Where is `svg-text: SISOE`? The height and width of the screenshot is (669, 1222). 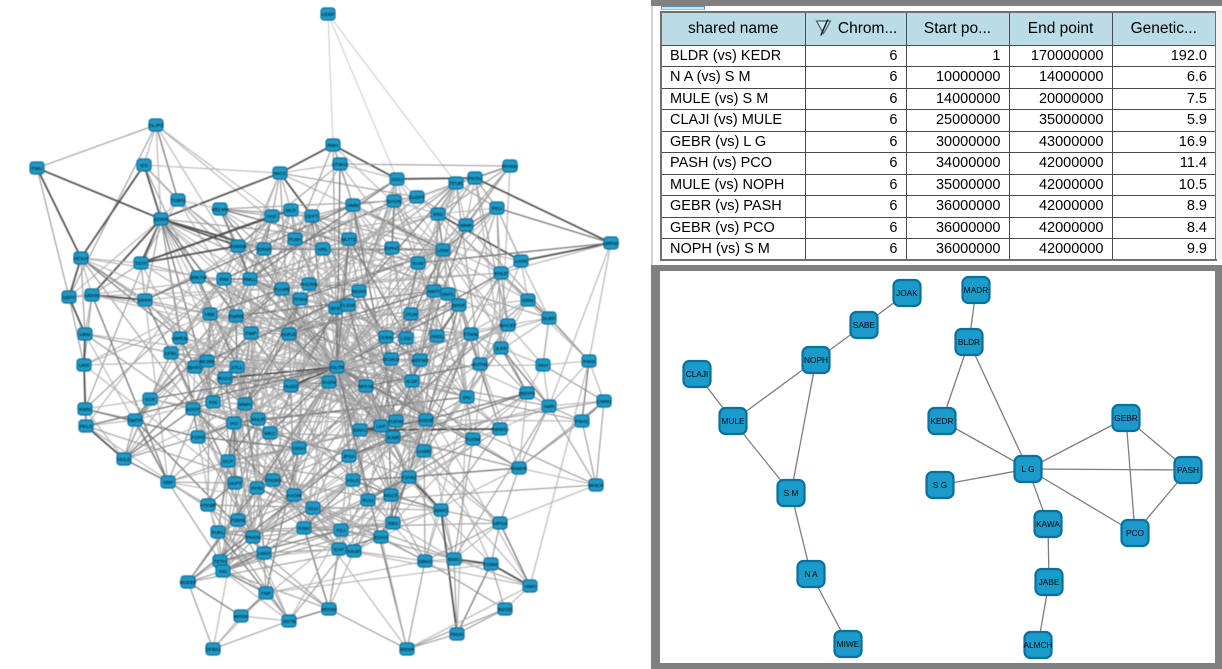 svg-text: SISOE is located at coordinates (426, 421).